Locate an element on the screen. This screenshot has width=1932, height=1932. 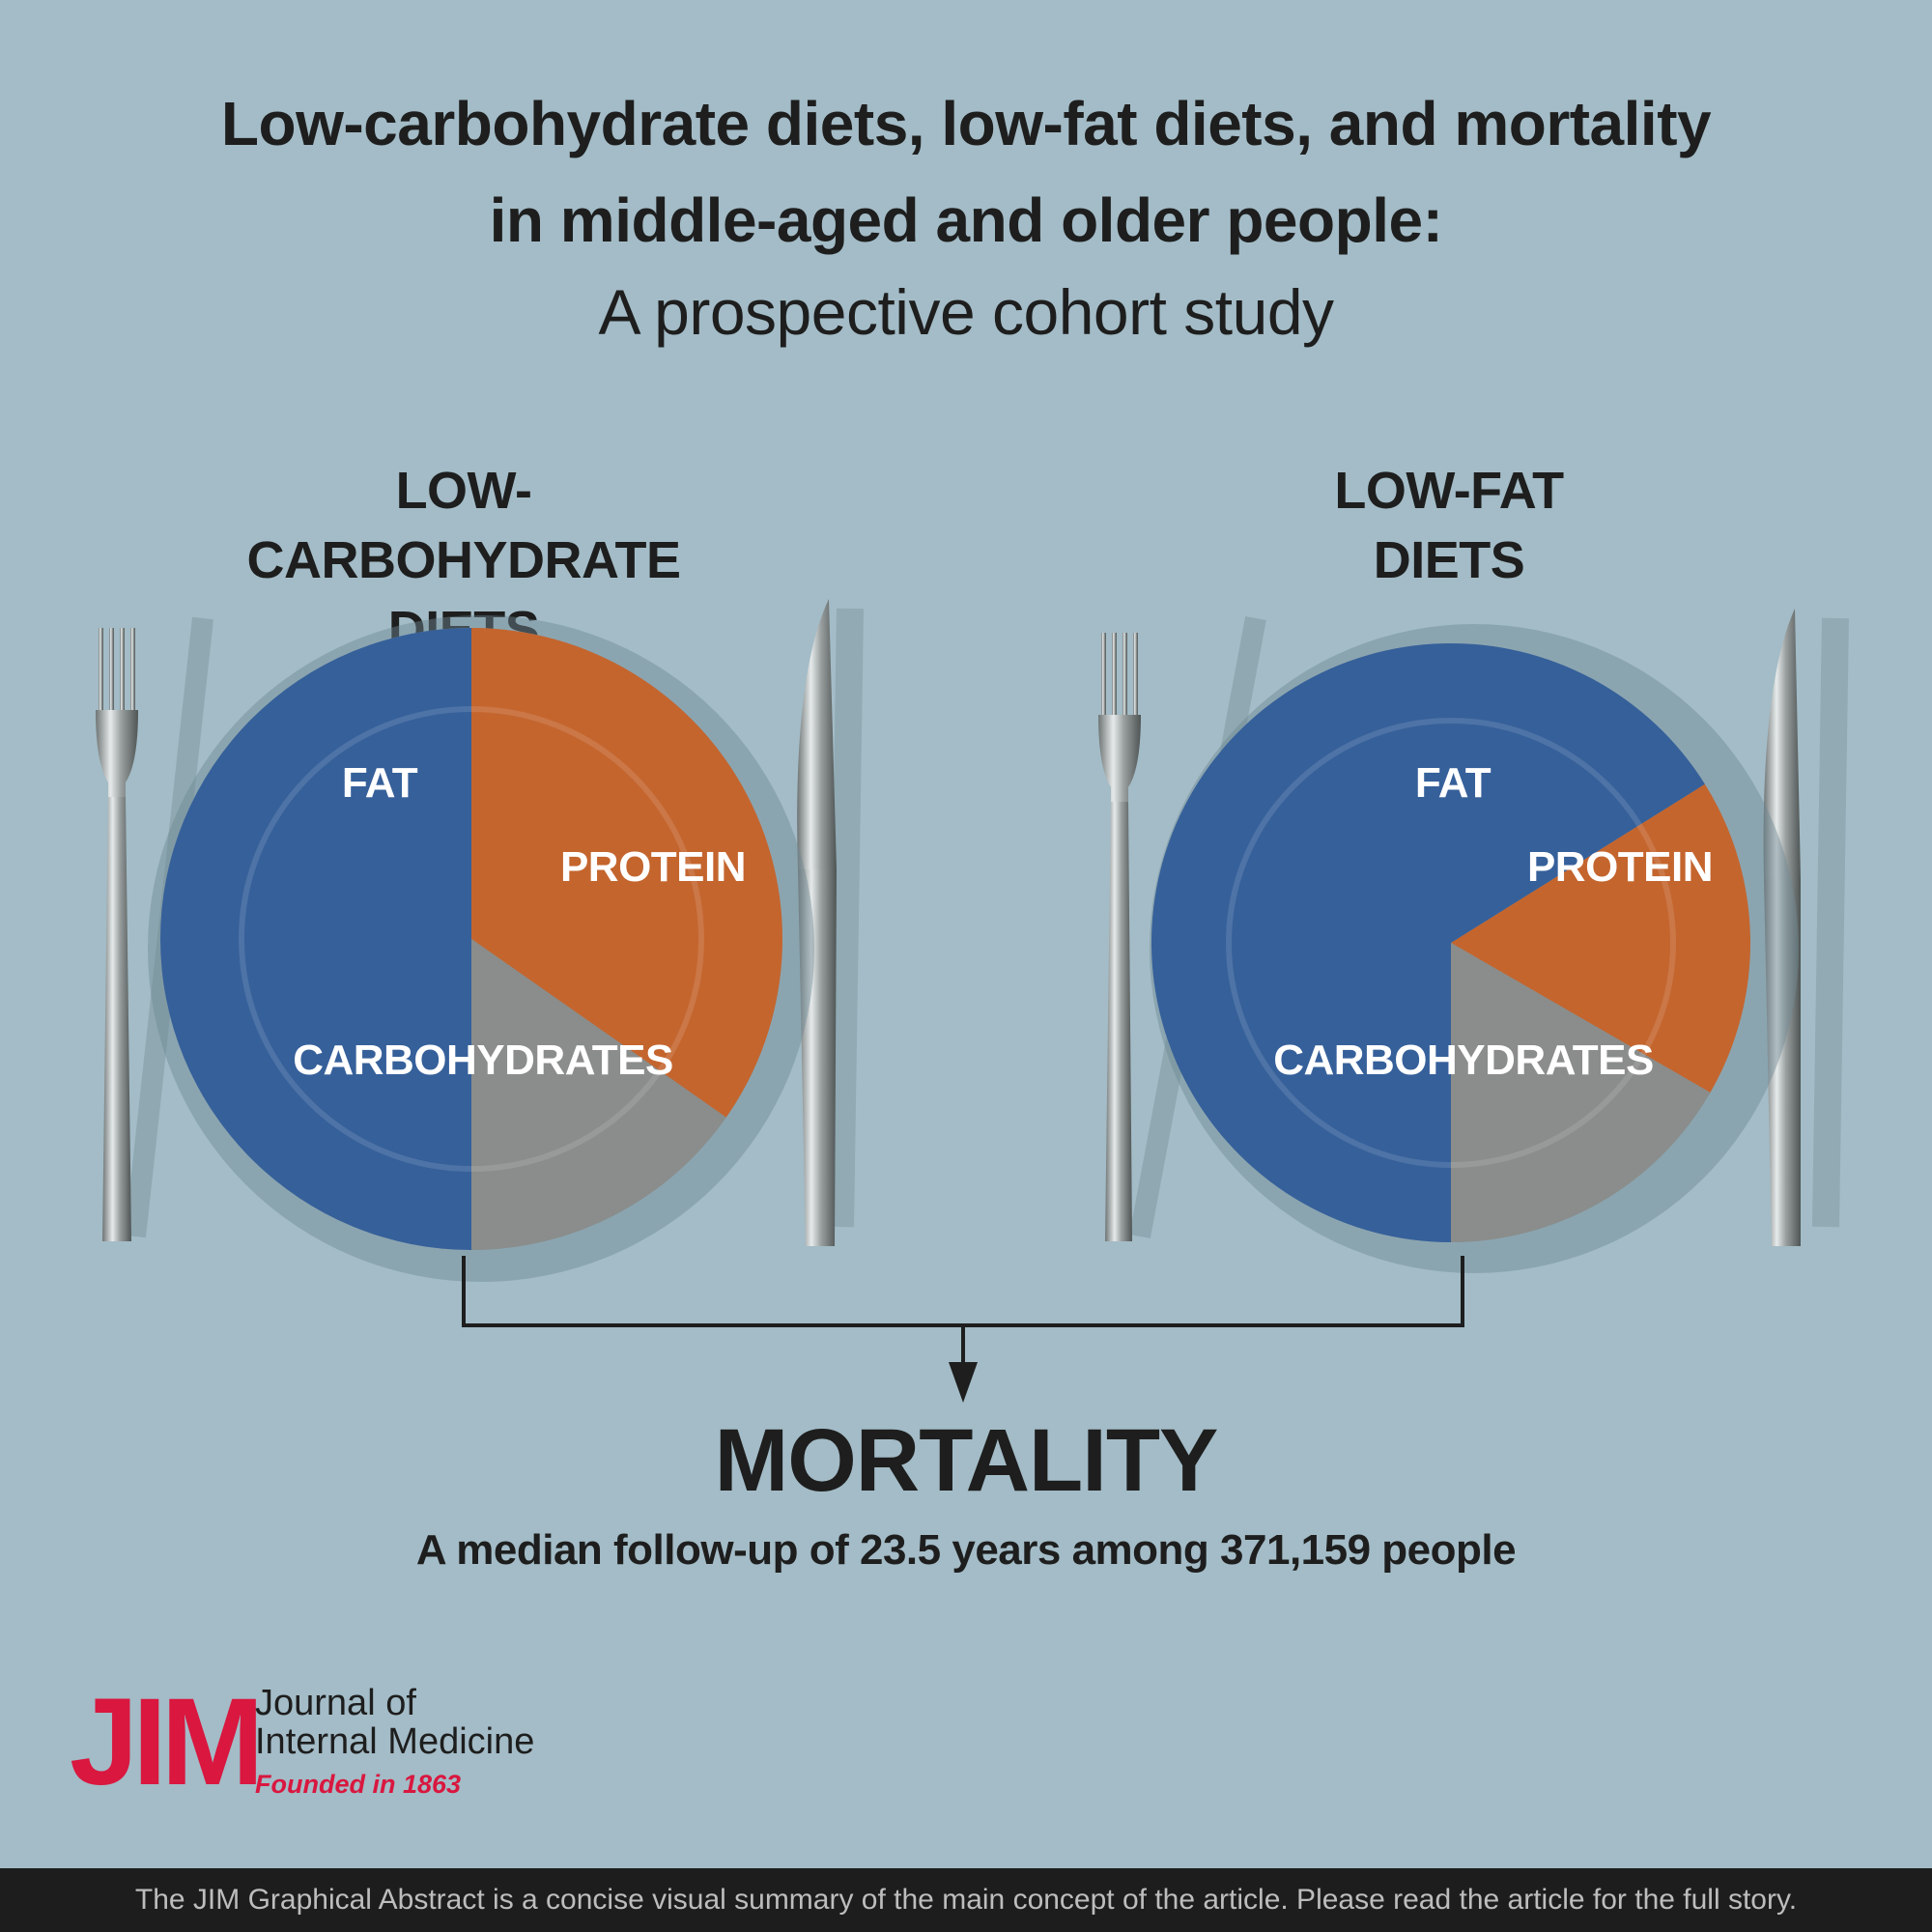
title-line-2: in middle-aged and older people: is located at coordinates (966, 220).